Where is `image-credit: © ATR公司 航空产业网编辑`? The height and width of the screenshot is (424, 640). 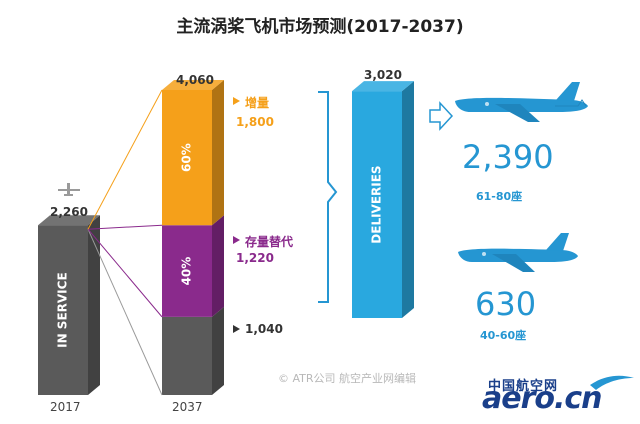 image-credit: © ATR公司 航空产业网编辑 is located at coordinates (347, 378).